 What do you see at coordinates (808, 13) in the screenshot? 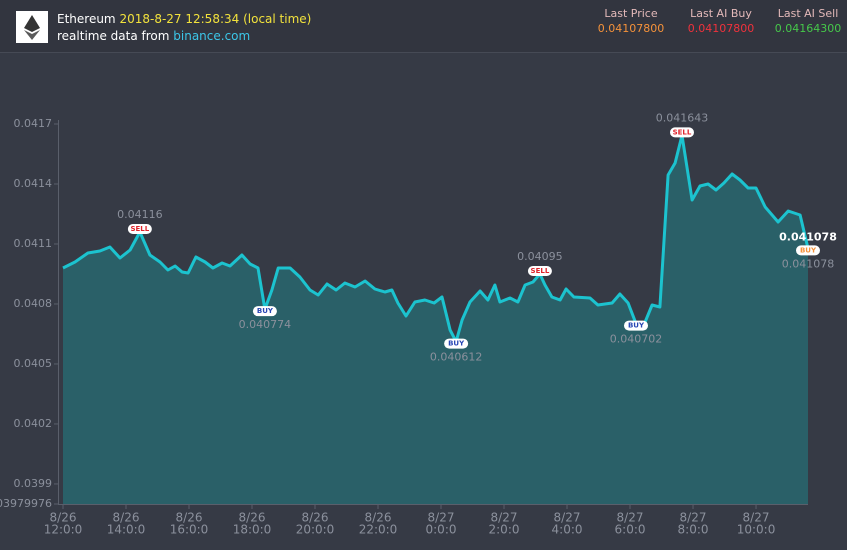
I see `stat-label: Last AI Sell` at bounding box center [808, 13].